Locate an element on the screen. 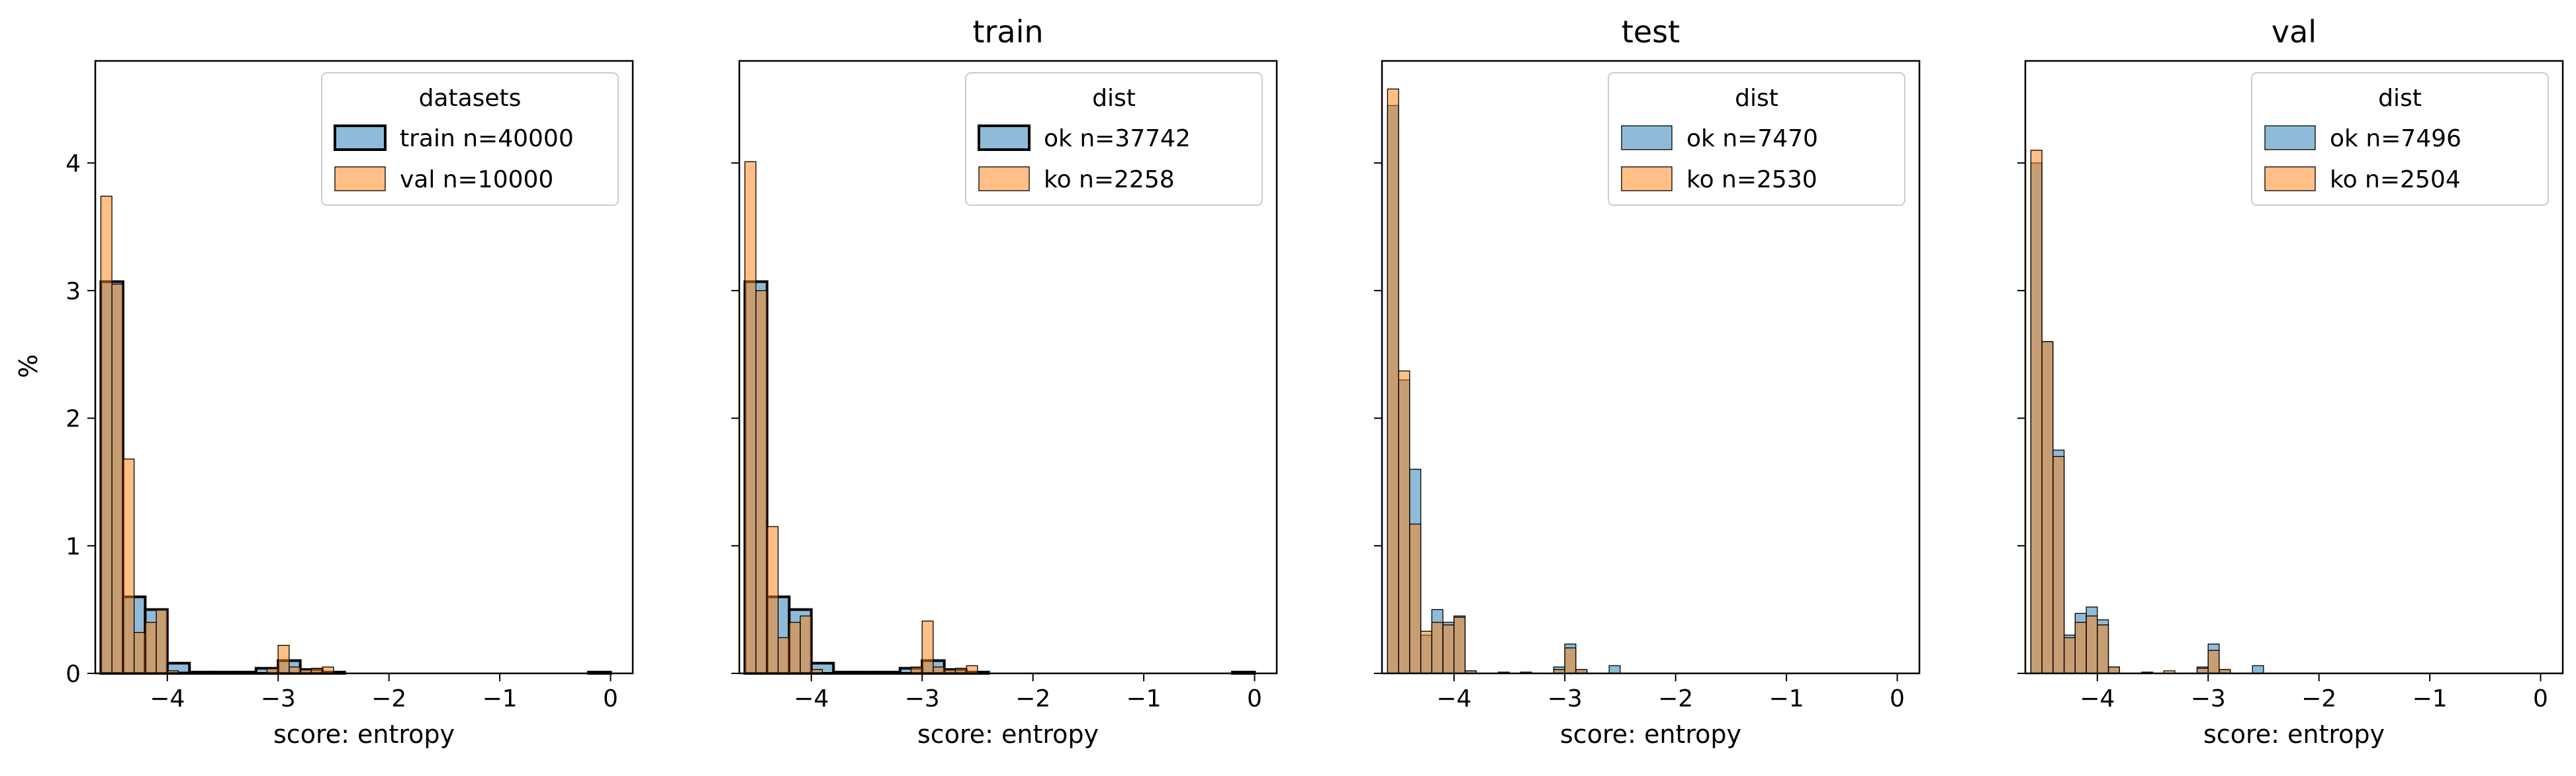 The width and height of the screenshot is (2576, 776). legend-entry-label: ok n=7496 is located at coordinates (2395, 138).